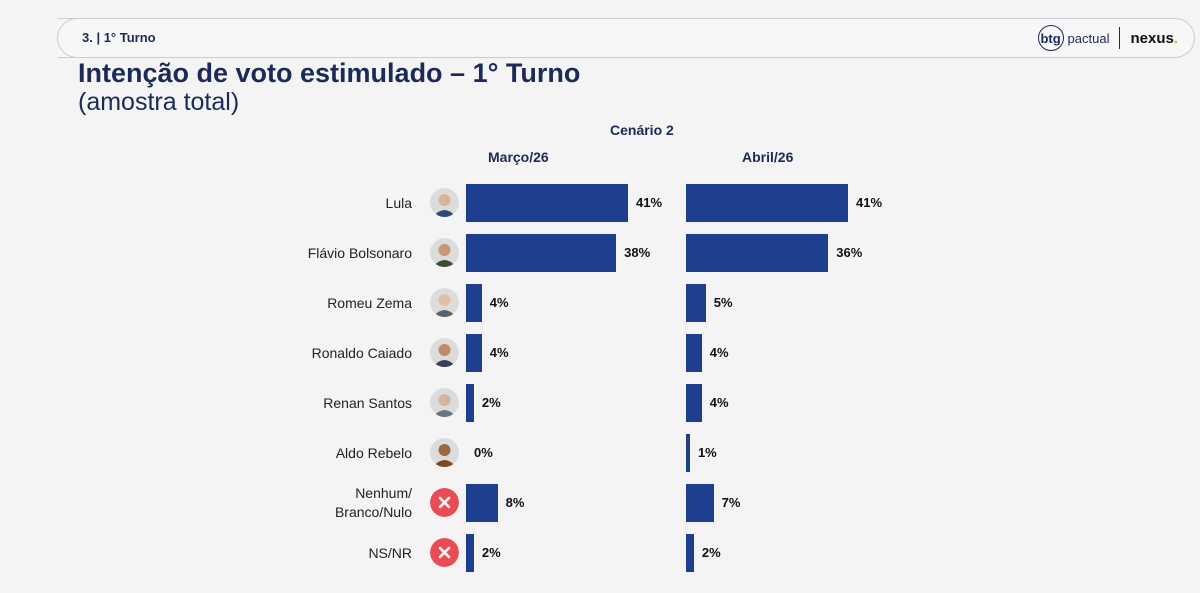  What do you see at coordinates (369, 302) in the screenshot?
I see `candidate-label: Romeu Zema` at bounding box center [369, 302].